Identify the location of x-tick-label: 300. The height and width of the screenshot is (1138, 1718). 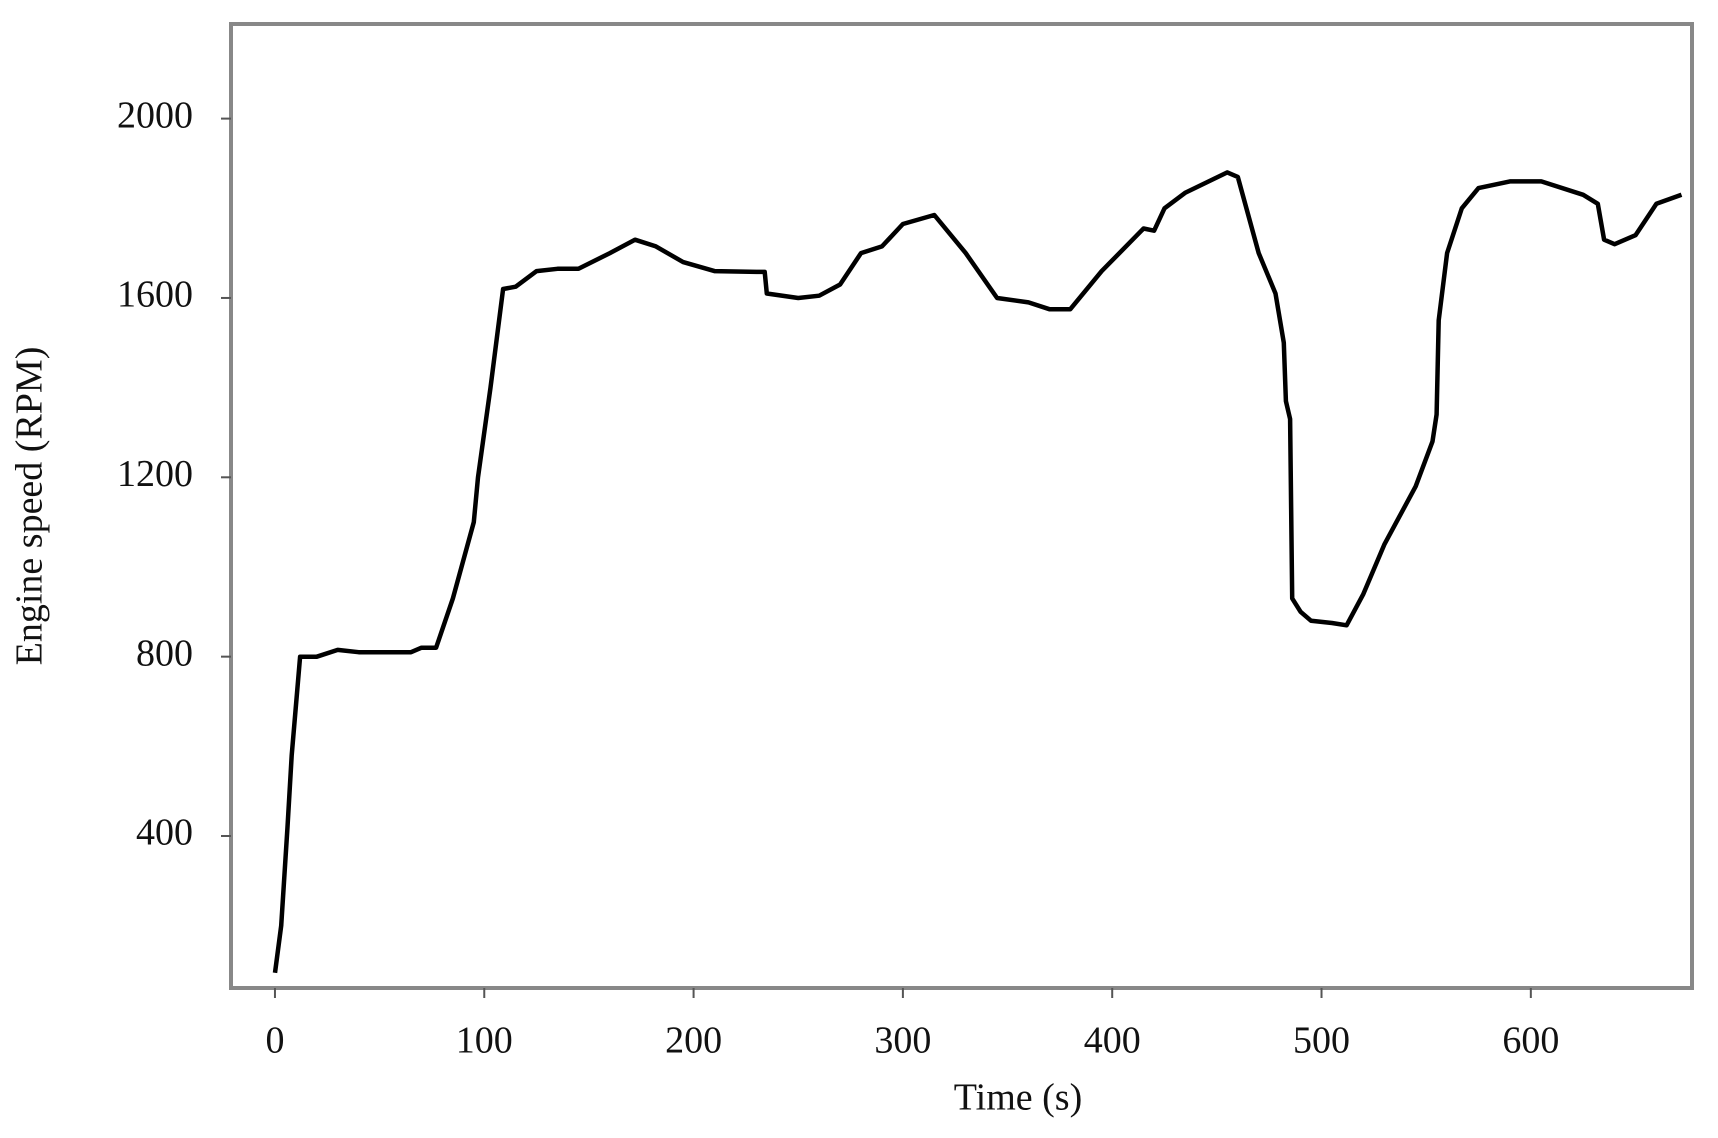
(902, 1041).